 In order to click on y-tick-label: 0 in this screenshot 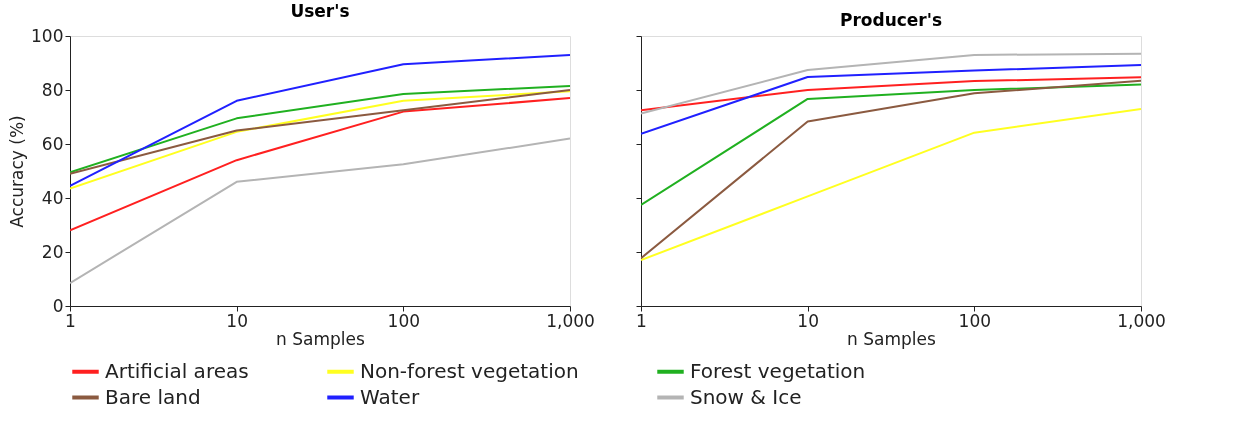, I will do `click(58, 305)`.